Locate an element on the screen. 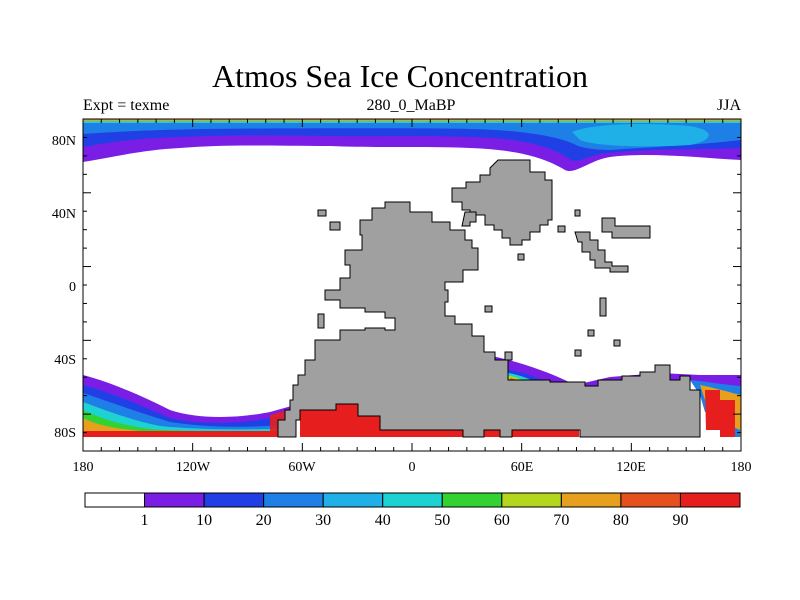 This screenshot has height=600, width=800. colorbar-label: 40 is located at coordinates (383, 520).